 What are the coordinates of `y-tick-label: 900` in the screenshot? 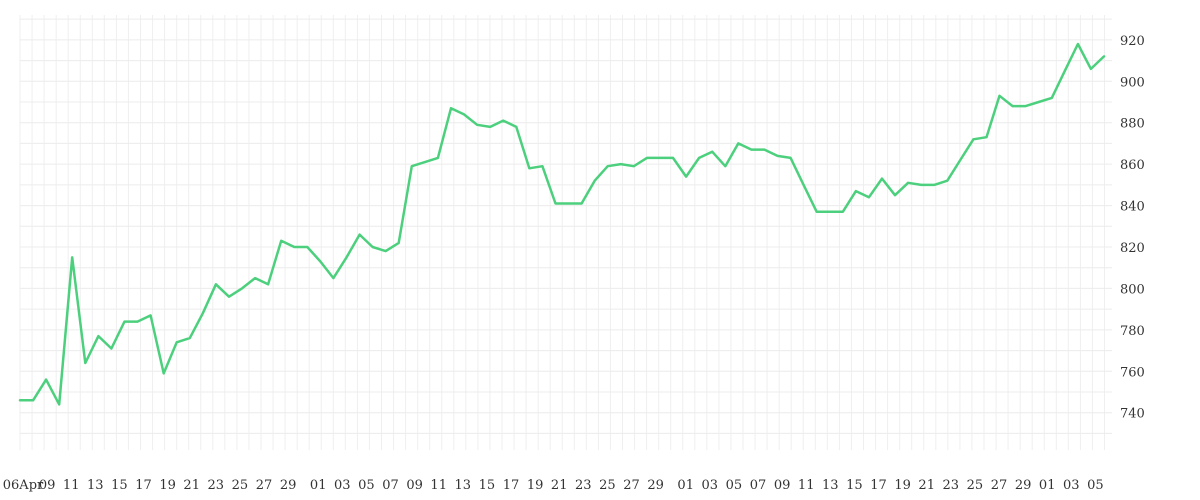 It's located at (1132, 82).